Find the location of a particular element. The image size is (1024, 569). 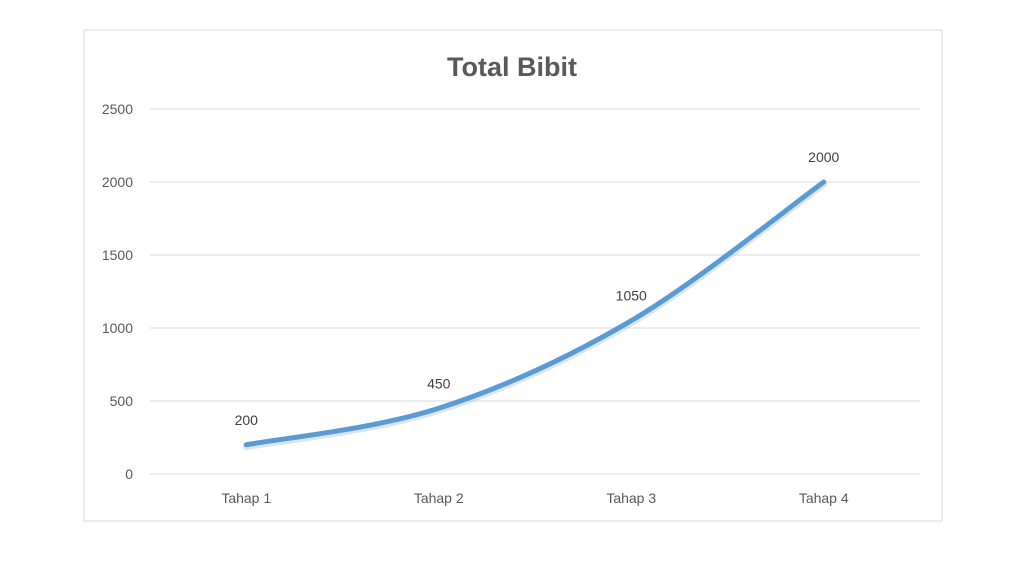

x-axis-ticks: Tahap 1 Tahap 2 Tahap 3 Tahap 4 is located at coordinates (535, 498).